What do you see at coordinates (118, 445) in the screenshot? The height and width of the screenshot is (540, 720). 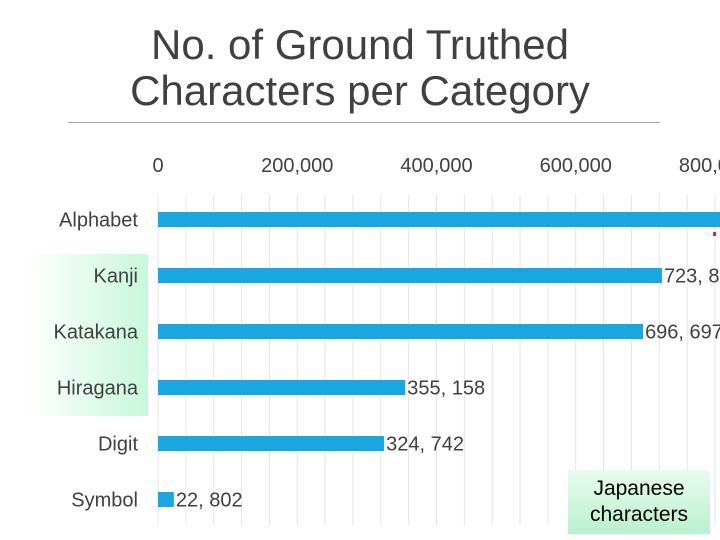 I see `category-label-digit: Digit` at bounding box center [118, 445].